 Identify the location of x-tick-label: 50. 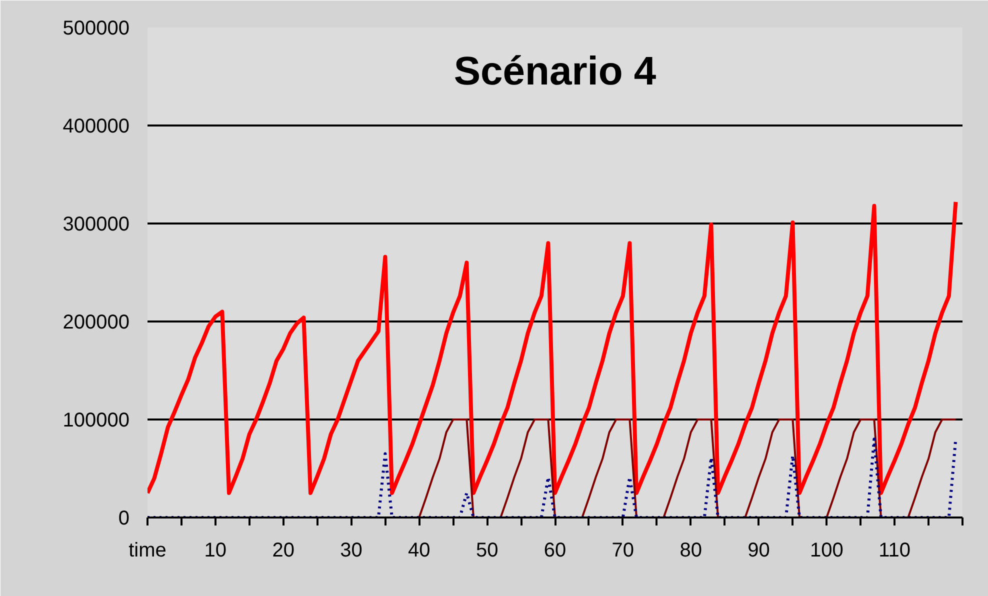
(487, 551).